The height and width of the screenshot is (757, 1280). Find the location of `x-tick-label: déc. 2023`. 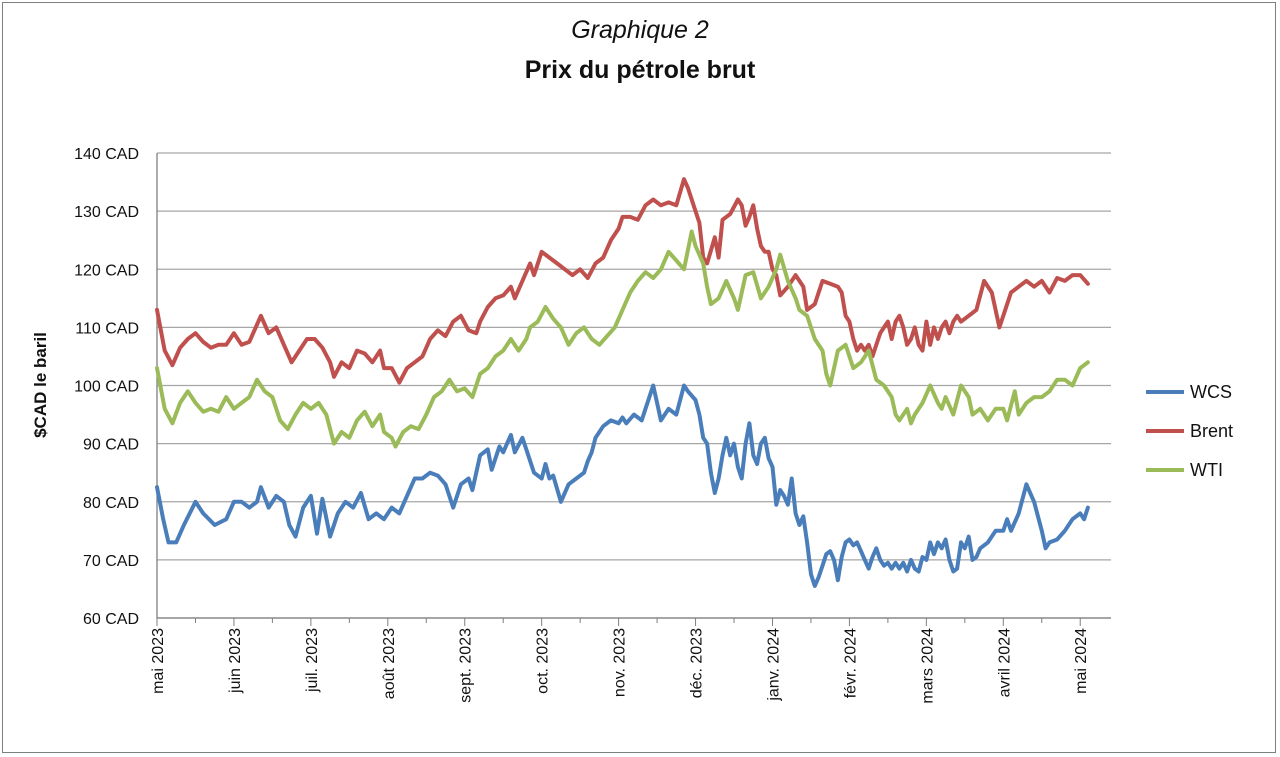

x-tick-label: déc. 2023 is located at coordinates (697, 663).